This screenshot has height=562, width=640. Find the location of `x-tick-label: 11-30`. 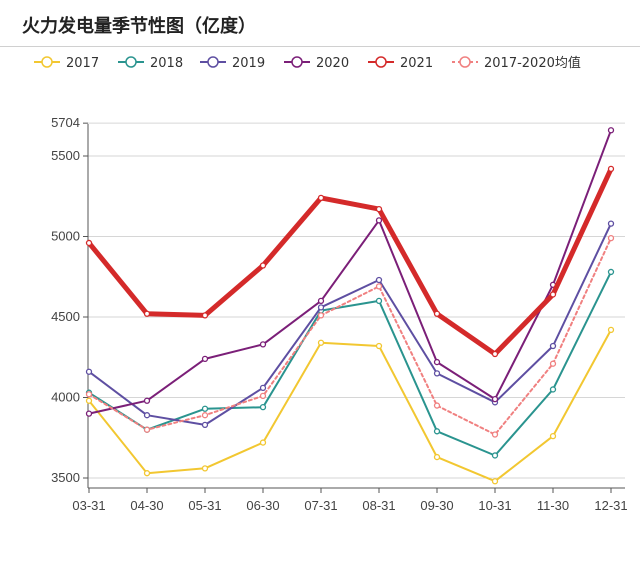

x-tick-label: 11-30 is located at coordinates (553, 505).